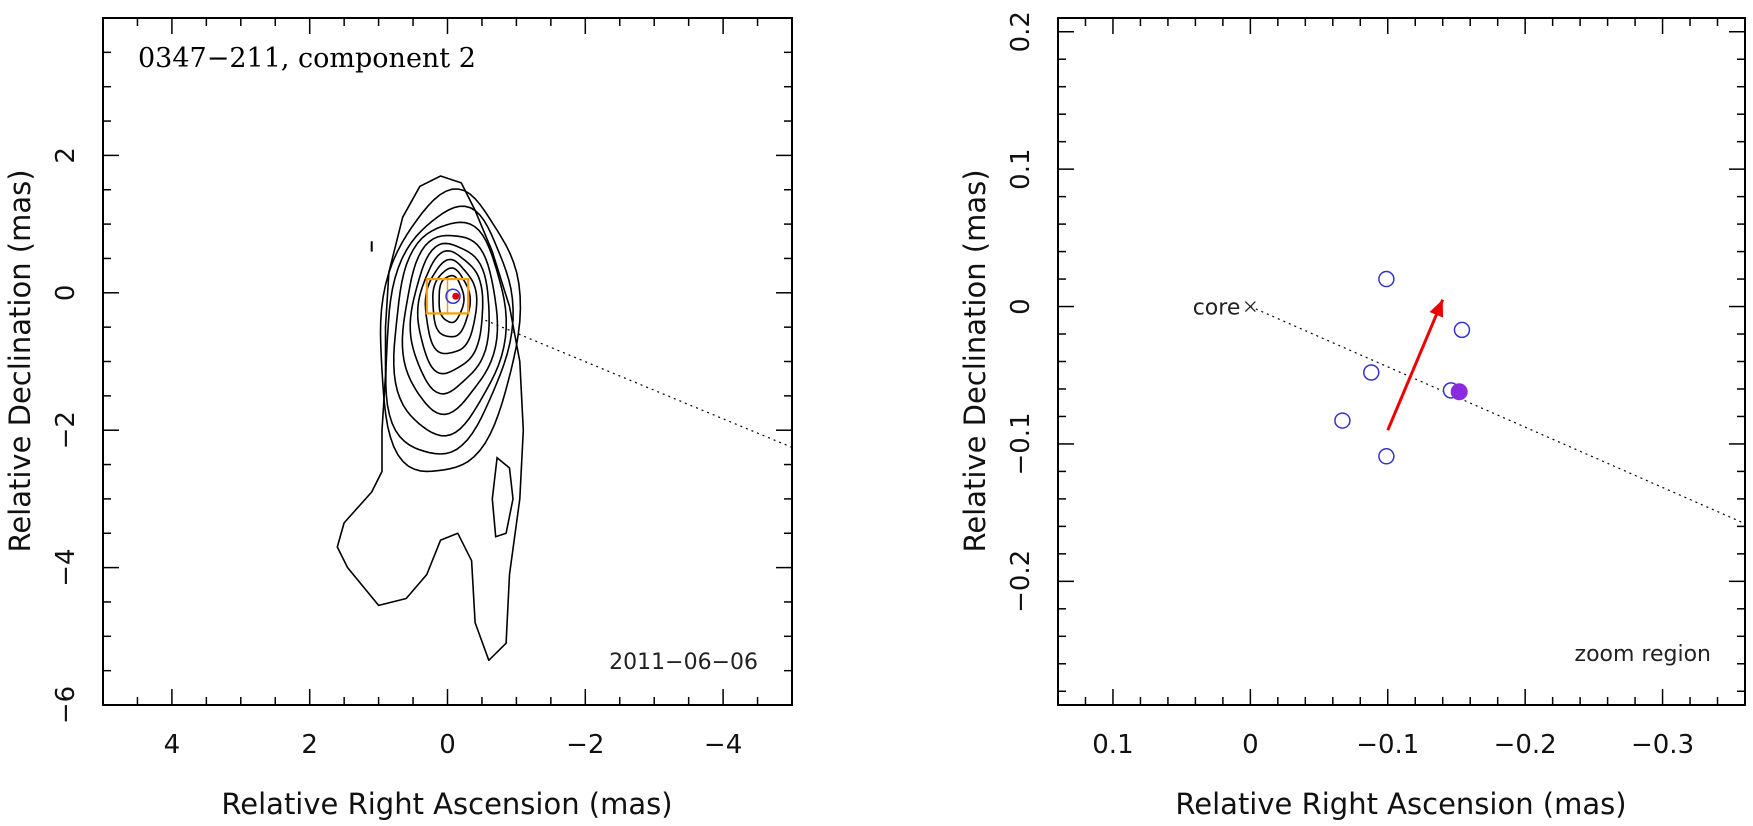  What do you see at coordinates (66, 705) in the screenshot?
I see `left-y-tick-label: −6` at bounding box center [66, 705].